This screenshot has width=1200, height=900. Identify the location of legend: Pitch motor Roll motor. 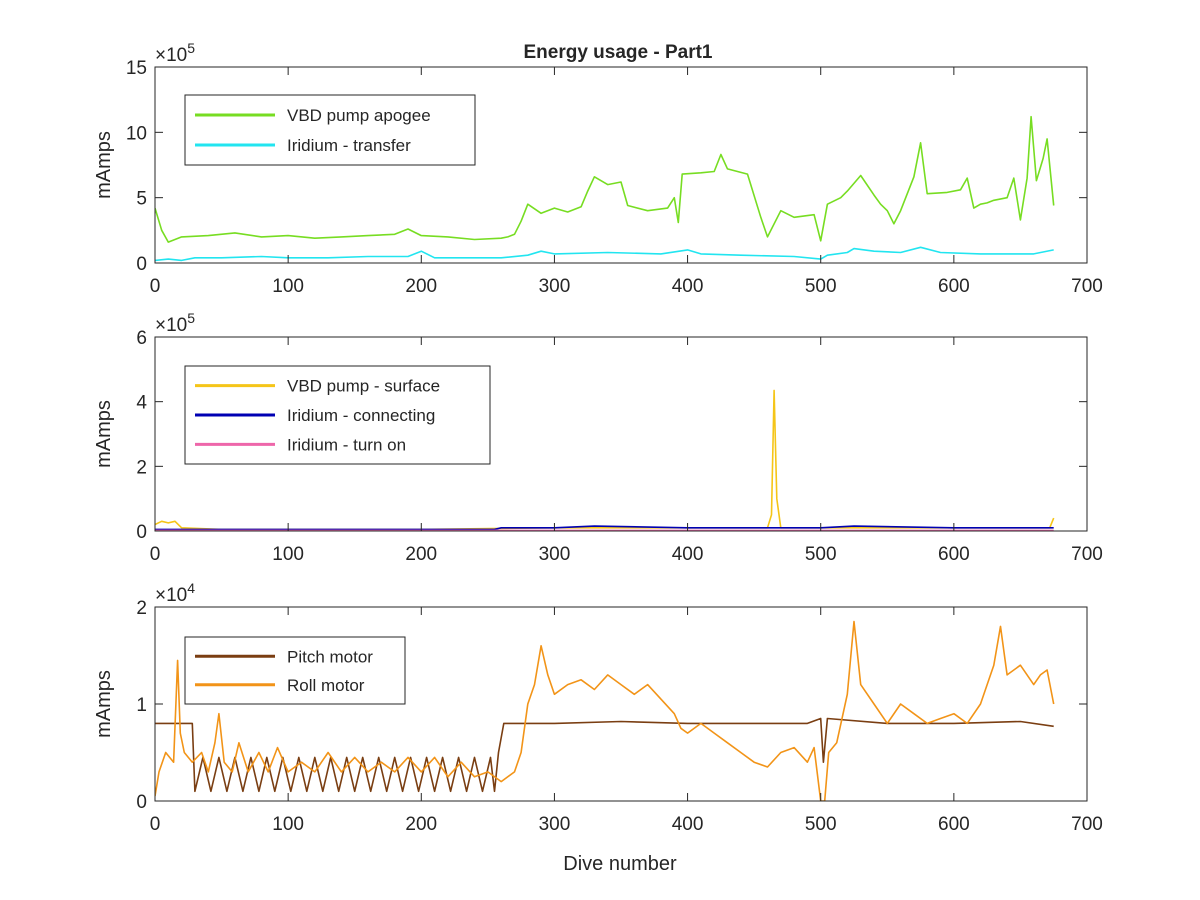
(295, 670).